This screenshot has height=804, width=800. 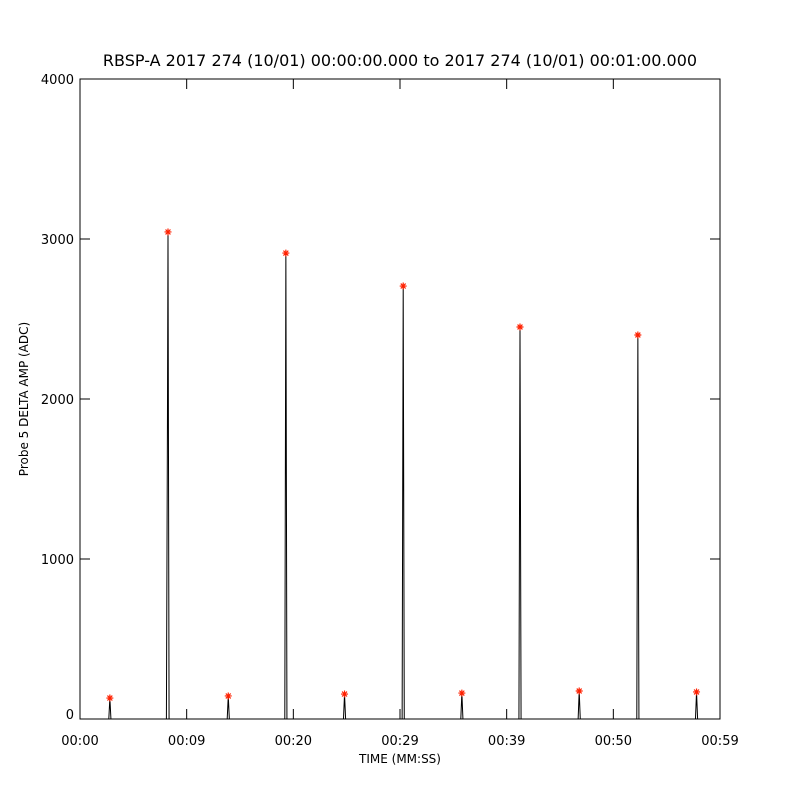 What do you see at coordinates (57, 400) in the screenshot?
I see `y-tick-label: 2000` at bounding box center [57, 400].